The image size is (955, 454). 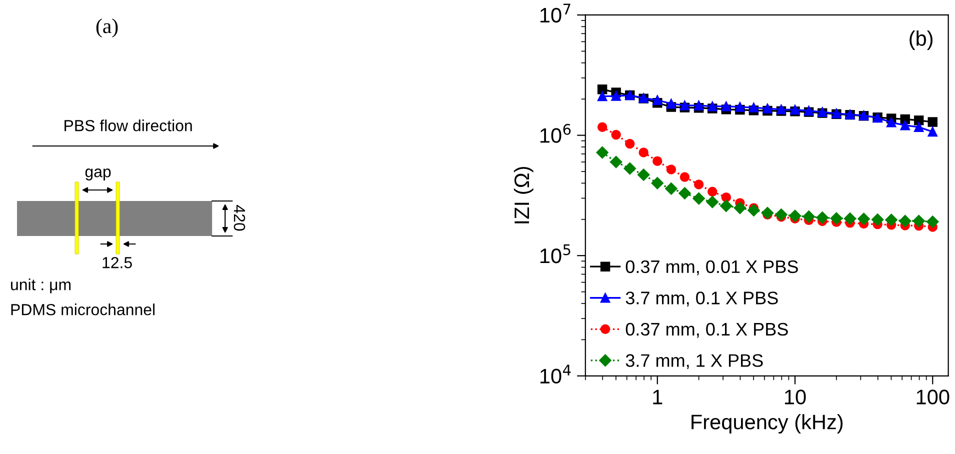 What do you see at coordinates (933, 397) in the screenshot?
I see `x-tick-label: 100` at bounding box center [933, 397].